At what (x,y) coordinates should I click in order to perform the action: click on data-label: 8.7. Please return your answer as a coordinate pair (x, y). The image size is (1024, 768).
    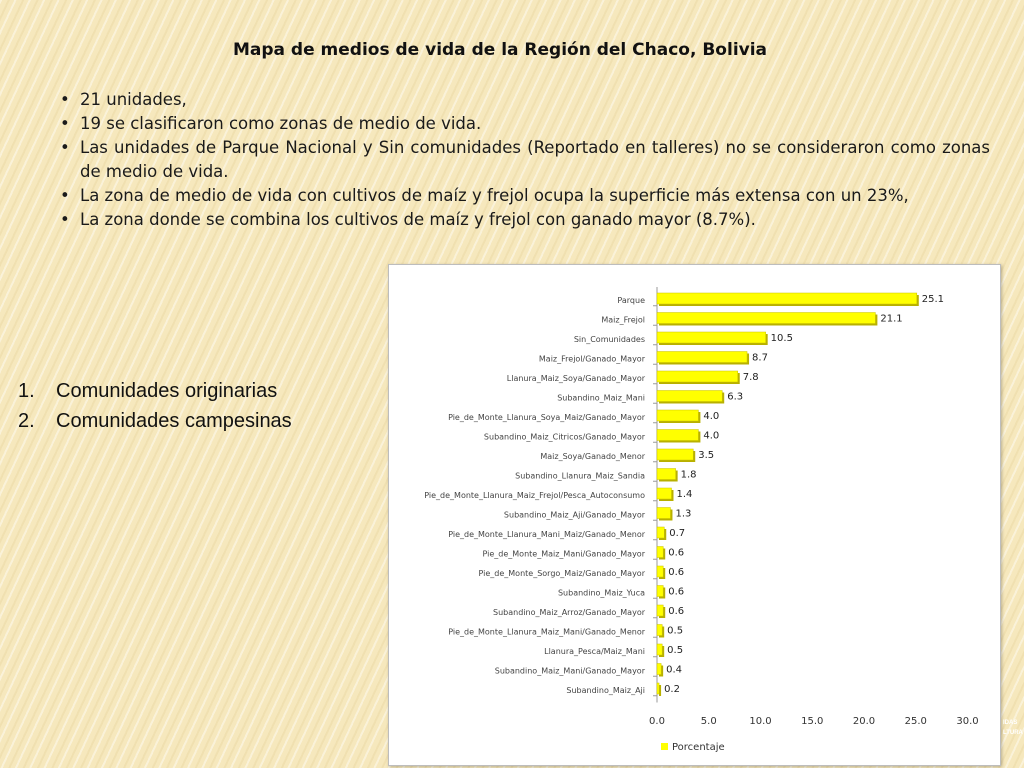
    Looking at the image, I should click on (760, 358).